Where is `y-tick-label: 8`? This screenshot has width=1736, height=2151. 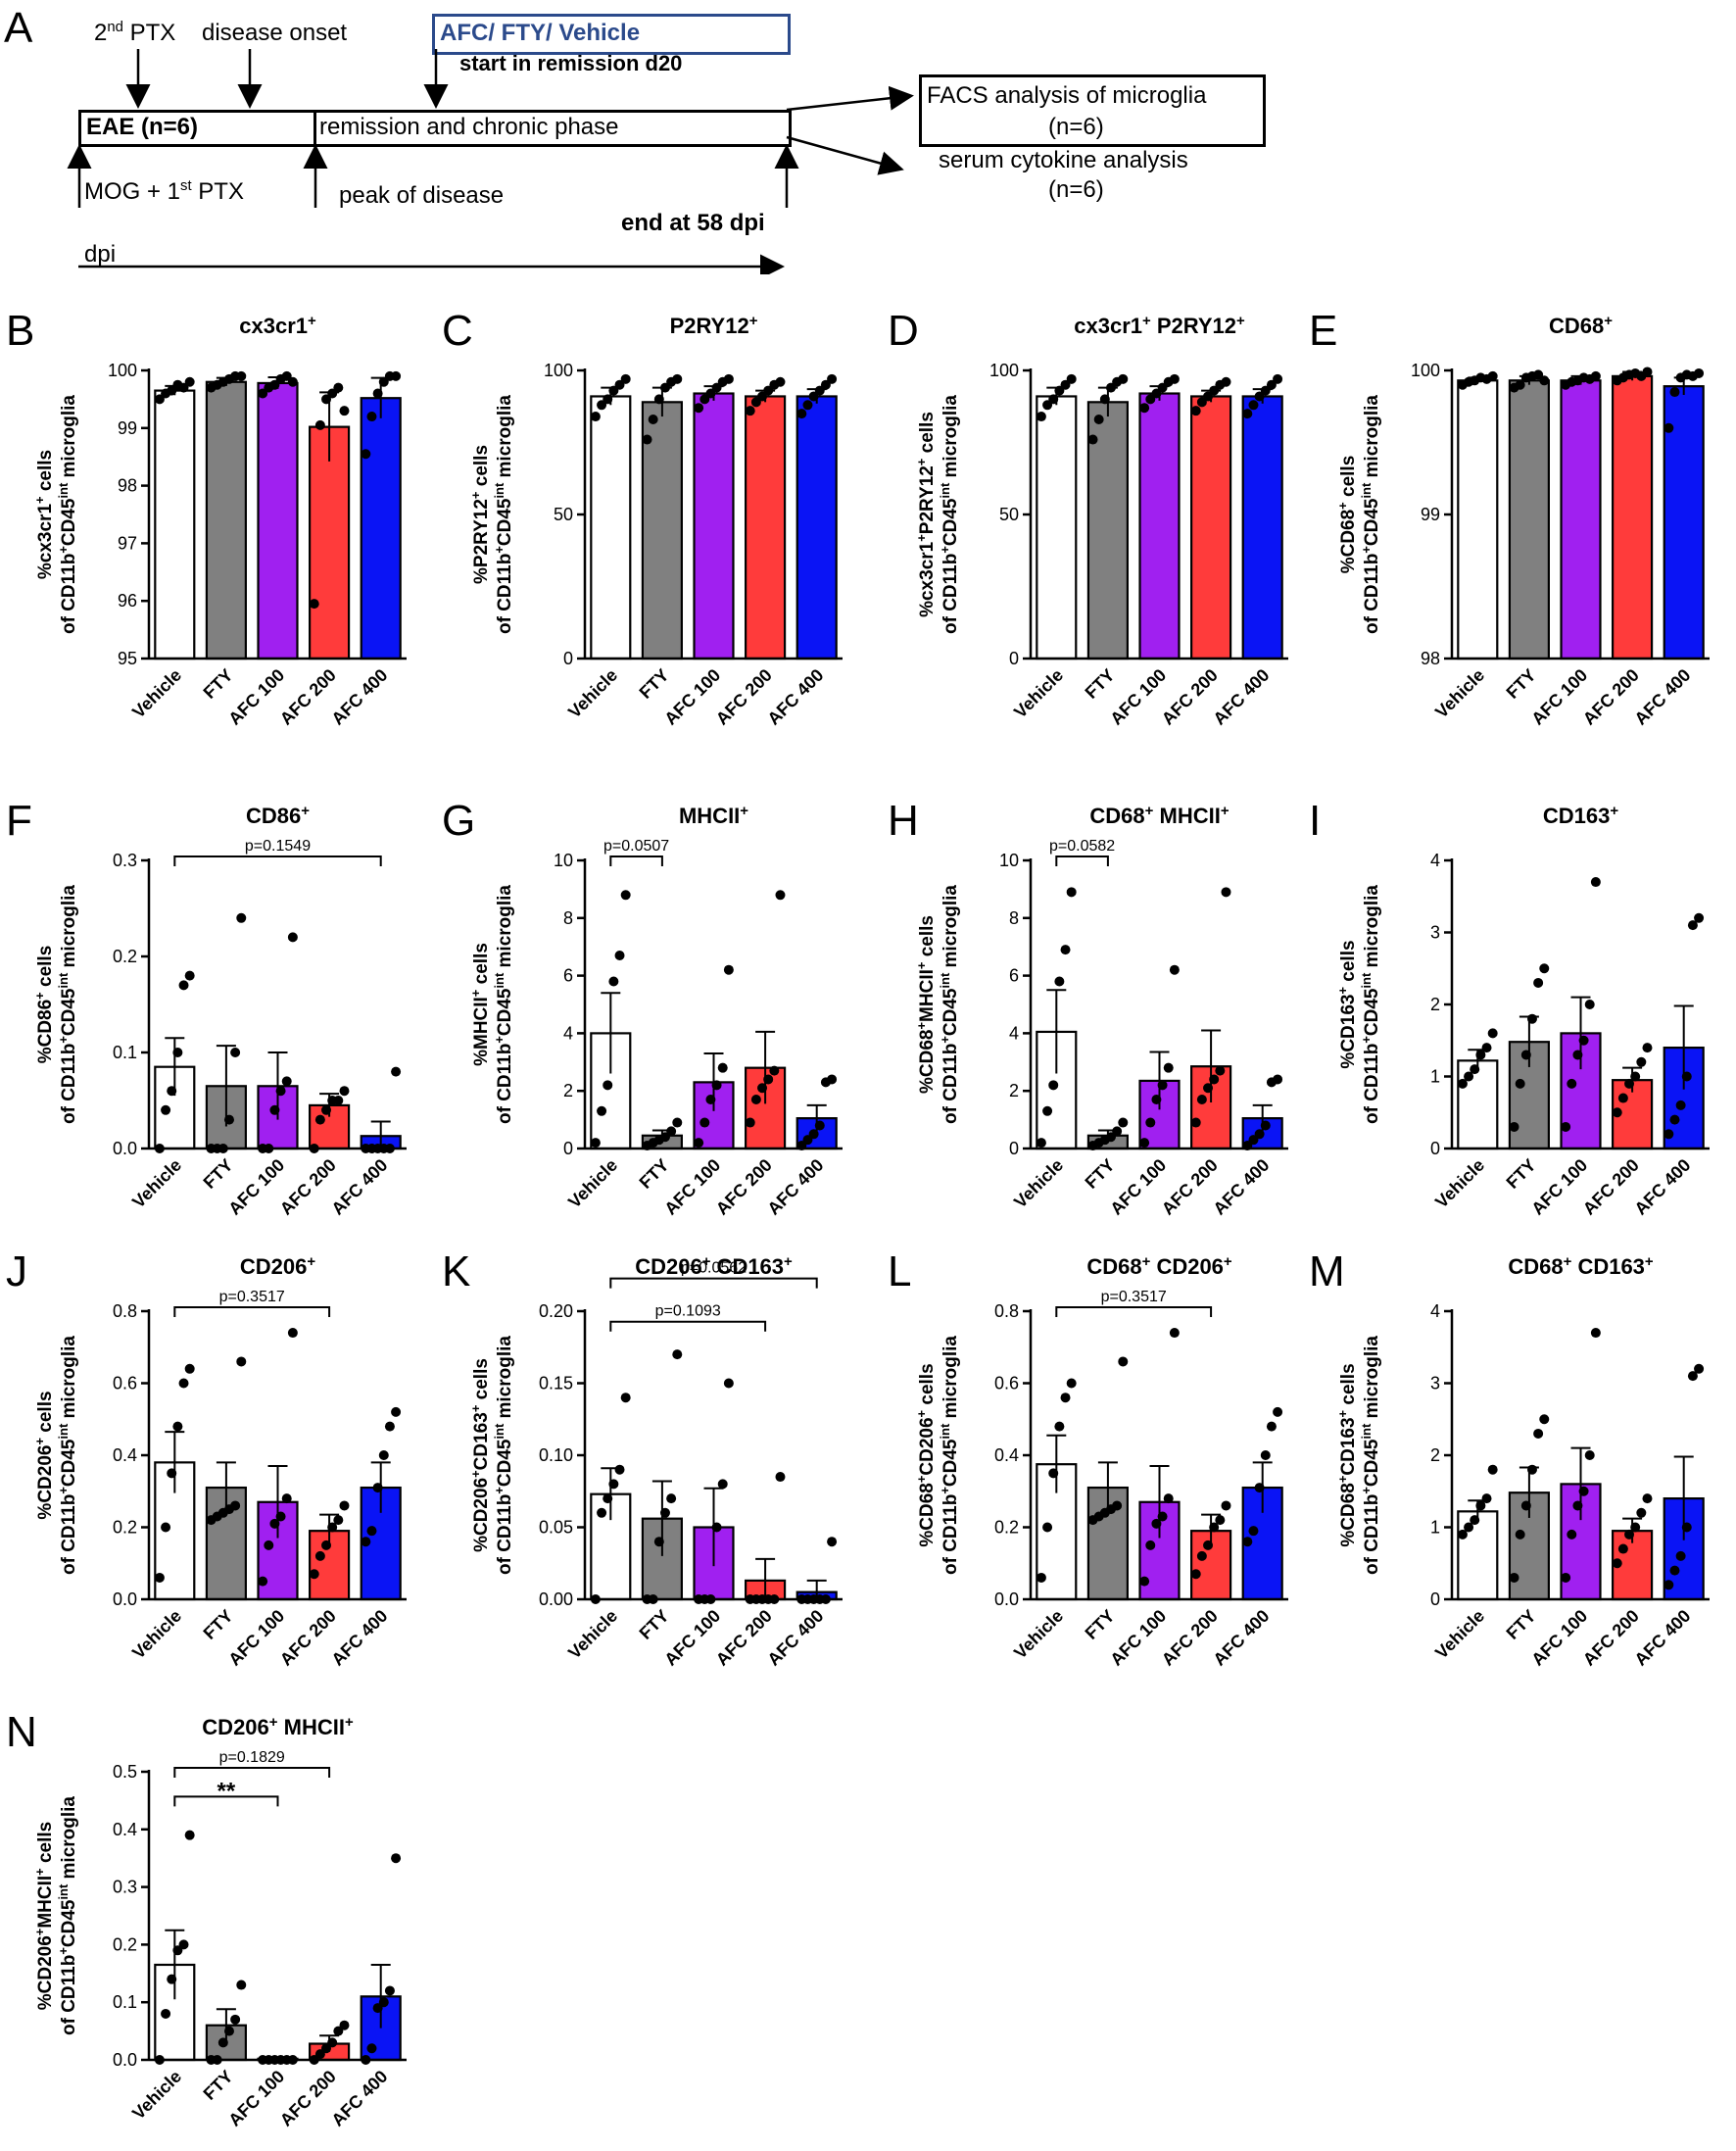
y-tick-label: 8 is located at coordinates (568, 918).